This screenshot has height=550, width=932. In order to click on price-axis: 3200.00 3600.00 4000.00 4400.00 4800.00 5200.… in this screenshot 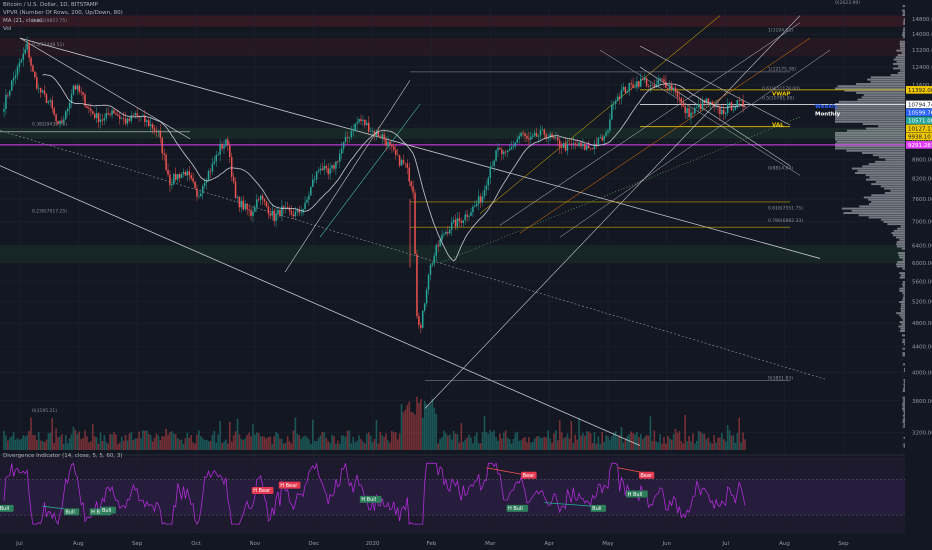, I will do `click(918, 275)`.